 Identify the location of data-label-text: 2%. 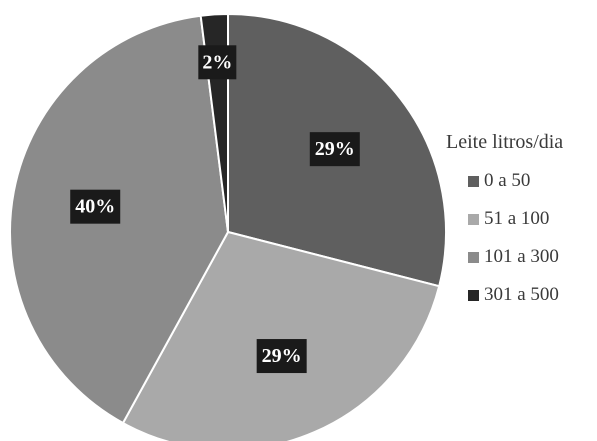
(217, 62).